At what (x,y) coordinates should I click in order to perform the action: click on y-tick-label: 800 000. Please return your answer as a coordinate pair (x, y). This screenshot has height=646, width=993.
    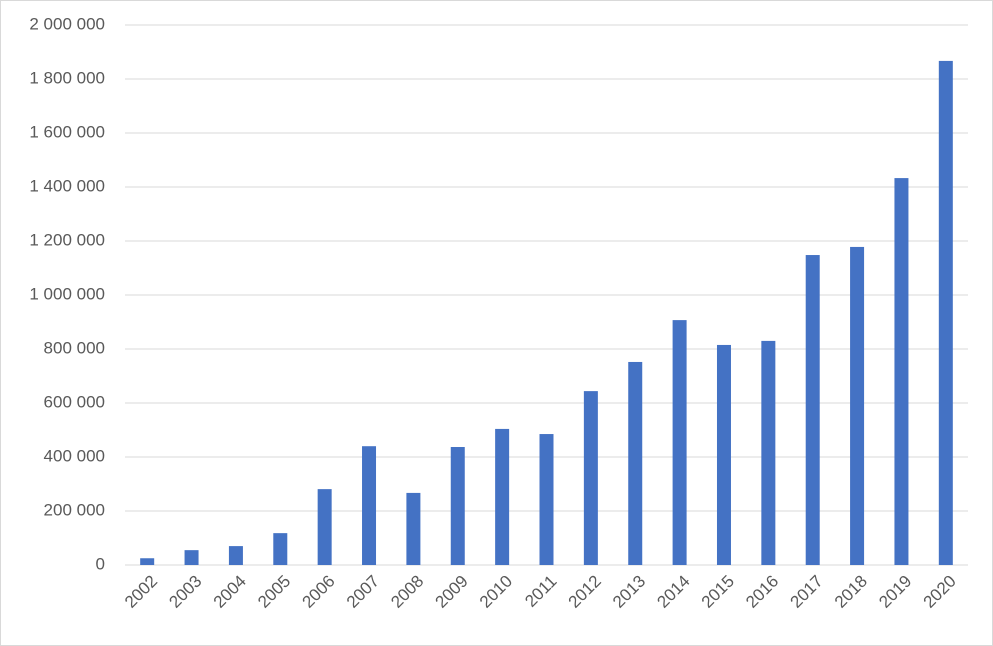
    Looking at the image, I should click on (74, 347).